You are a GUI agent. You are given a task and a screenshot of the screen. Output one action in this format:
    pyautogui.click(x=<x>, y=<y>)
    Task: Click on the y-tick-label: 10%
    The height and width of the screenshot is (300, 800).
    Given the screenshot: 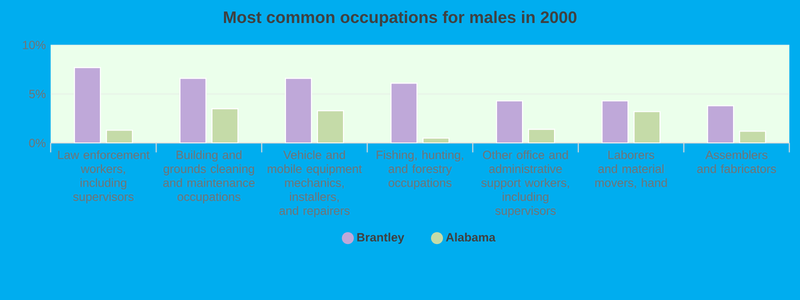 What is the action you would take?
    pyautogui.click(x=34, y=45)
    